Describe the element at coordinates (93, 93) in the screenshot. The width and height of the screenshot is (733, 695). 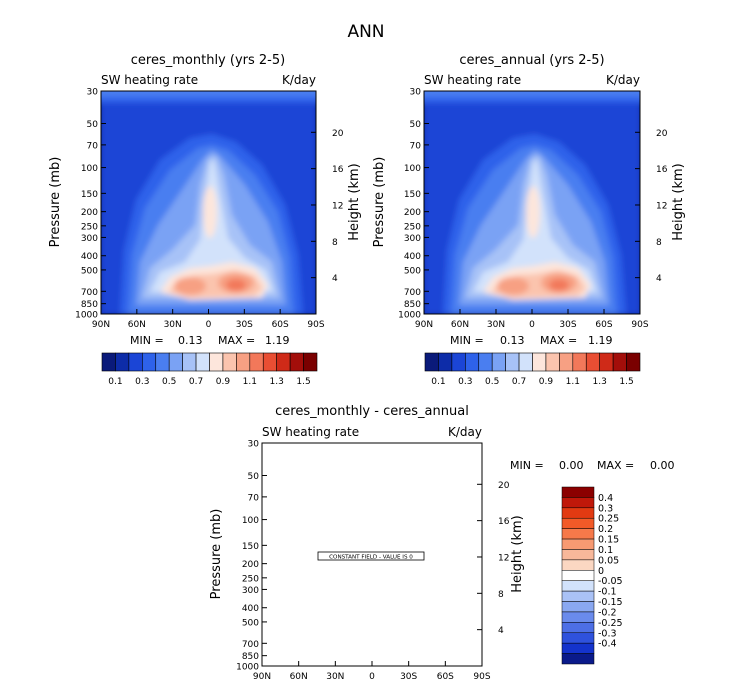
I see `y-tick-label: 30` at that location.